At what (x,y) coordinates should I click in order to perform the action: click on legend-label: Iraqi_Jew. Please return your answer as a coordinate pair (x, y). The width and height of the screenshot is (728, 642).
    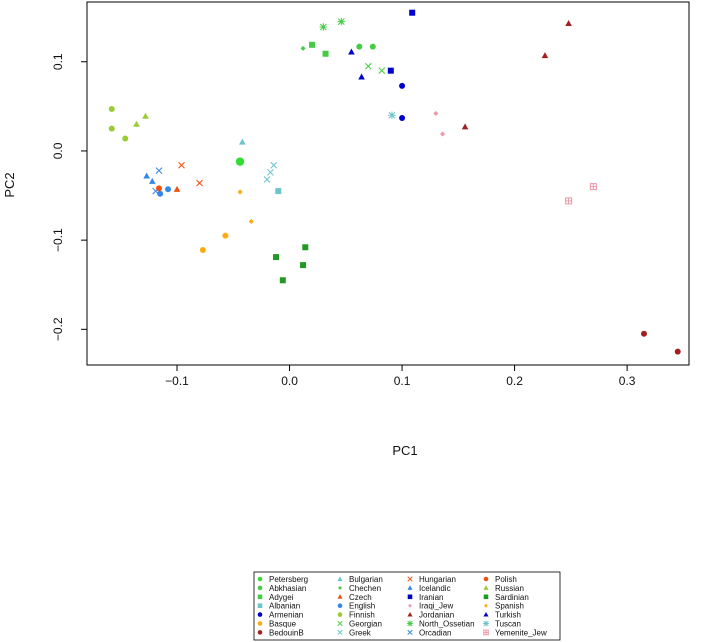
    Looking at the image, I should click on (436, 606).